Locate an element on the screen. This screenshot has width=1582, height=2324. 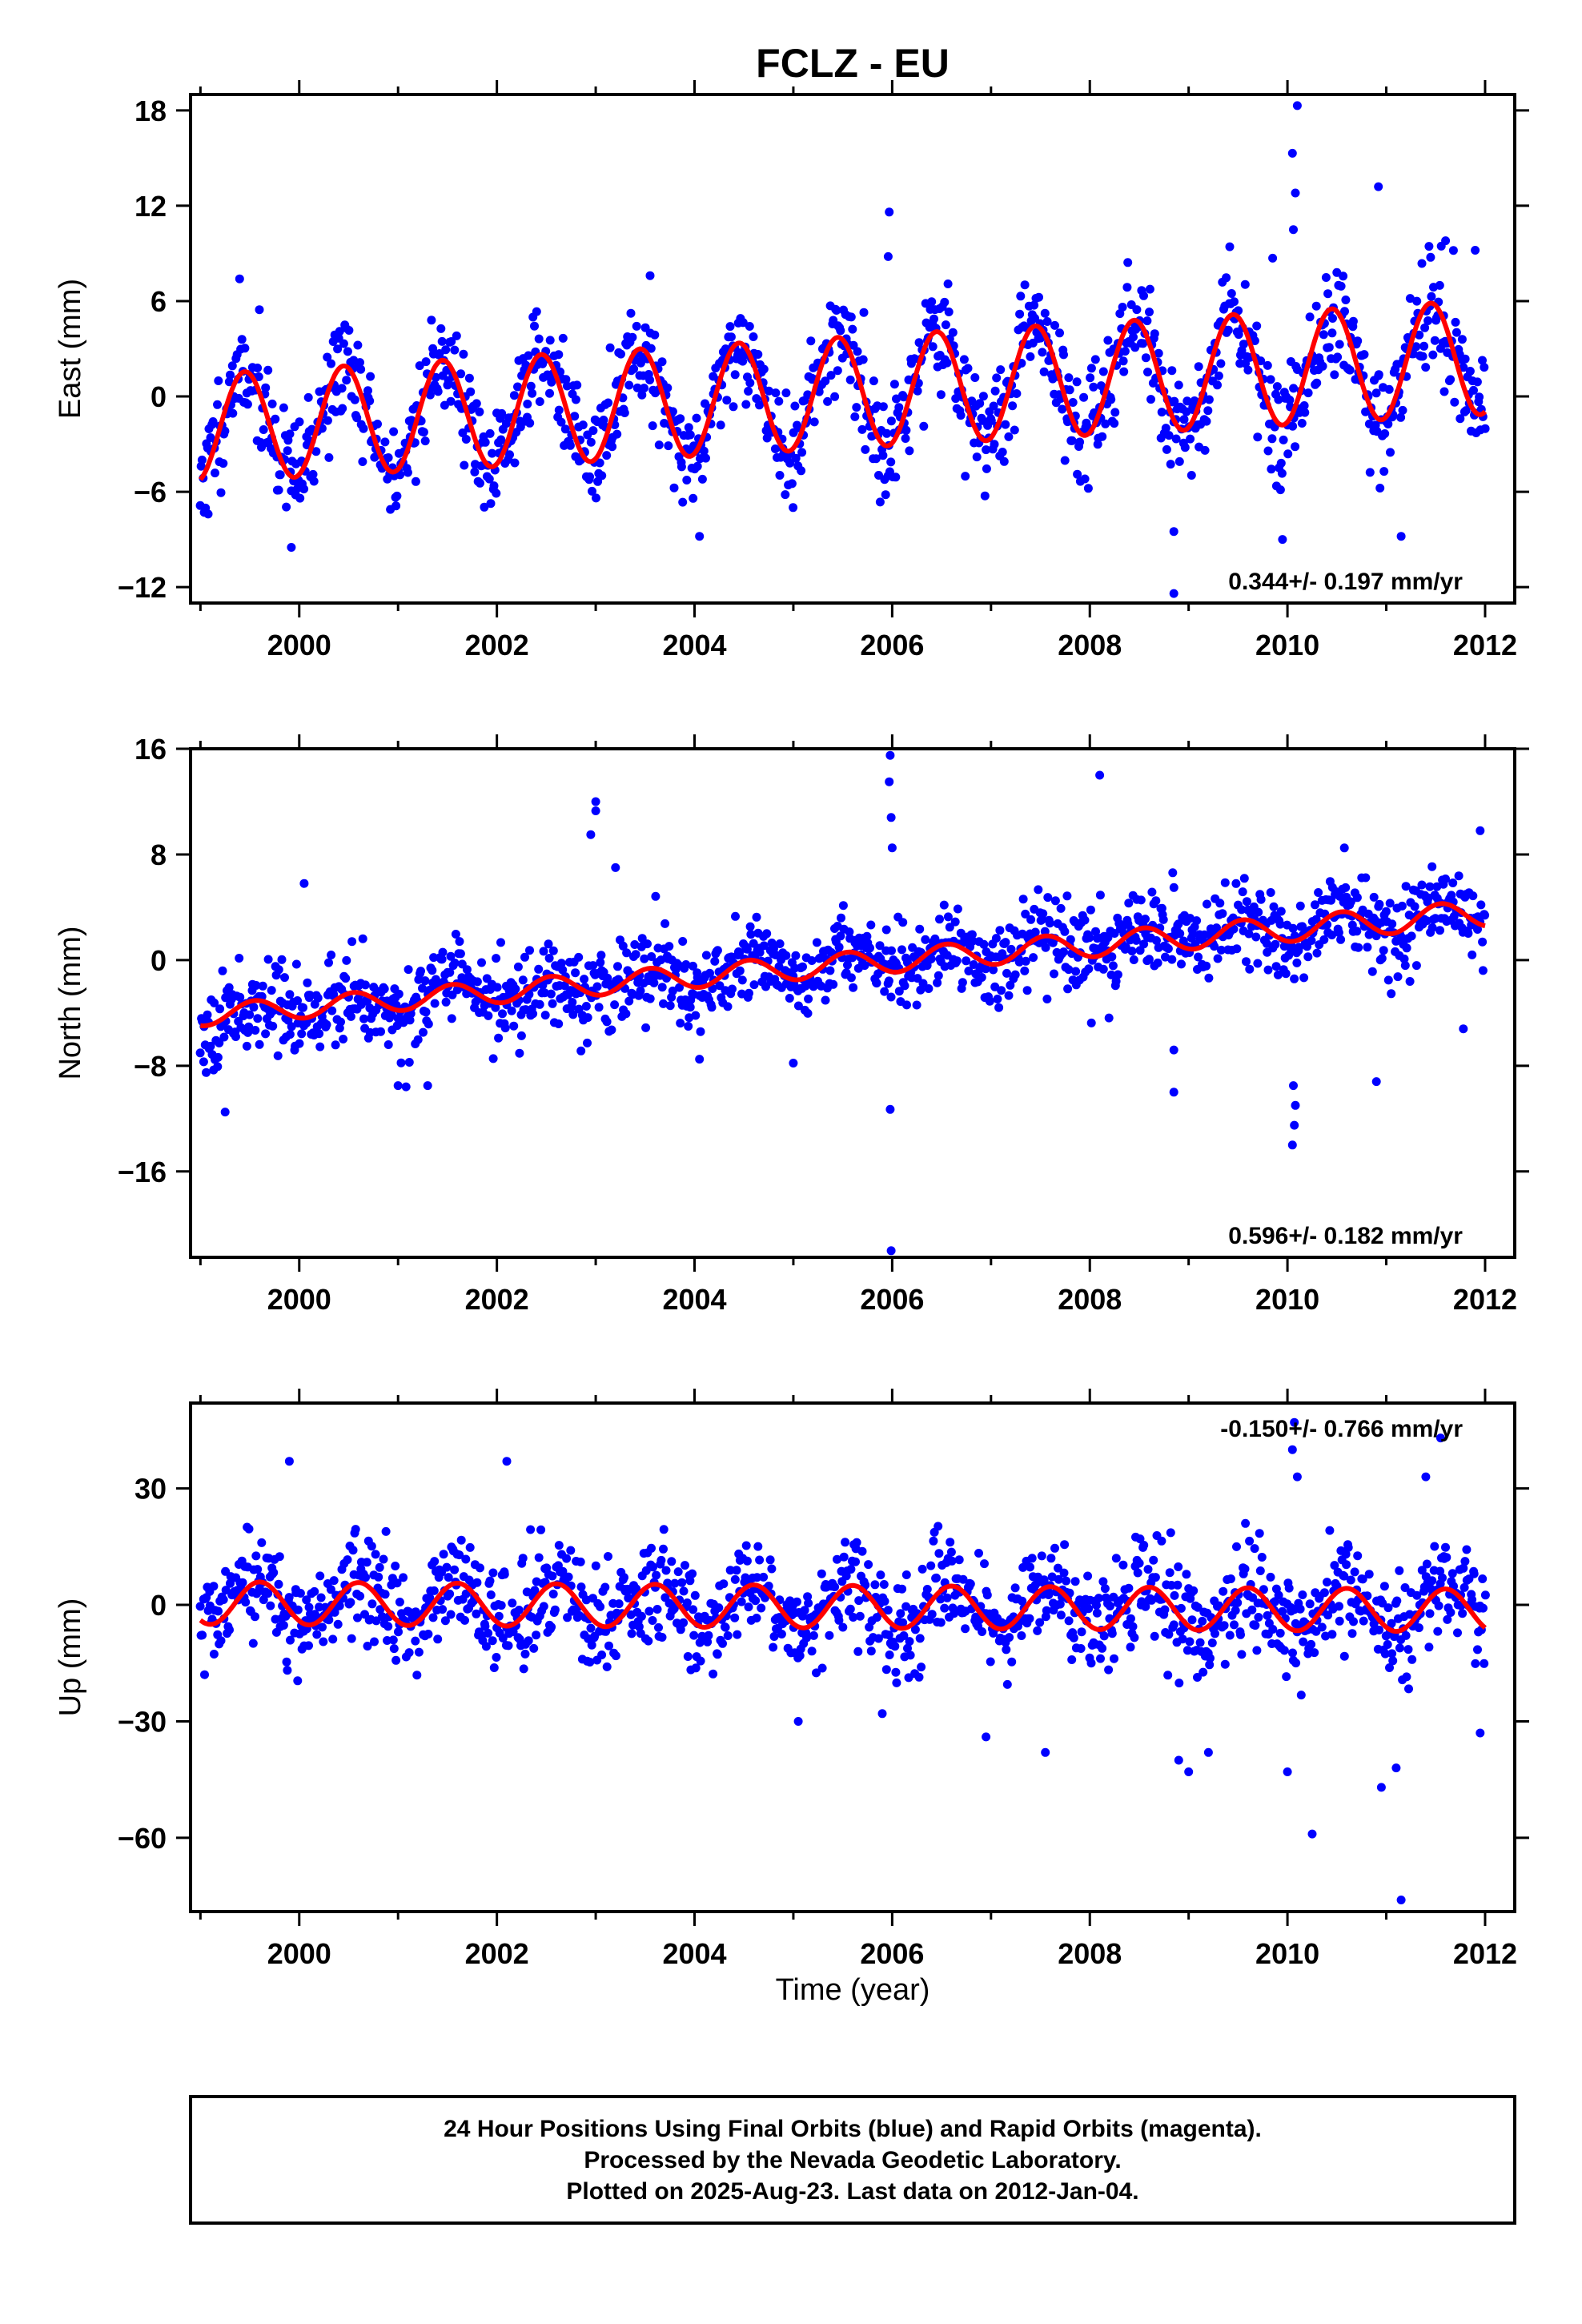
up-y-tick-label: 30 is located at coordinates (151, 1489).